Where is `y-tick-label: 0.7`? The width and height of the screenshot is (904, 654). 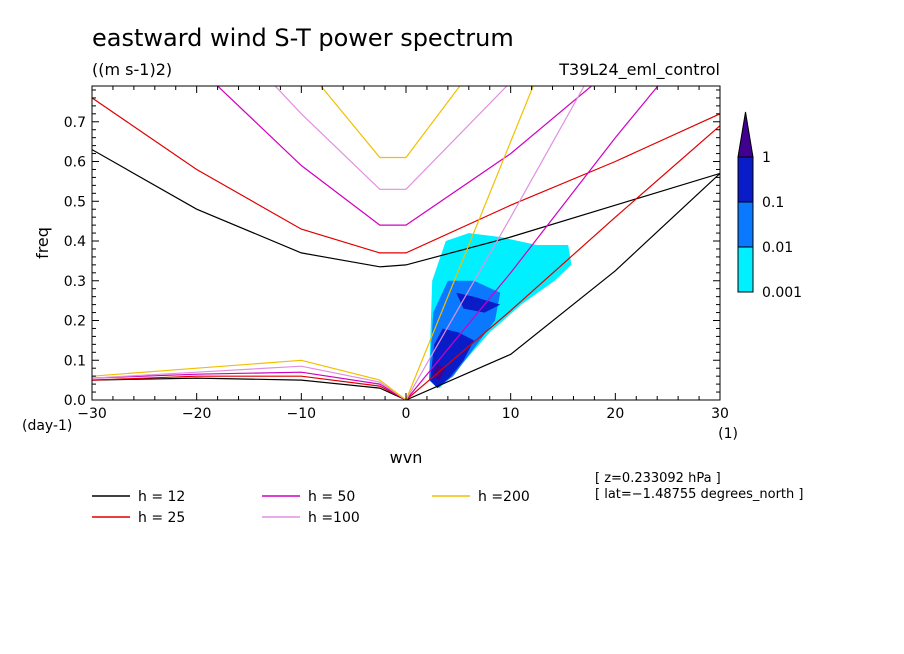 y-tick-label: 0.7 is located at coordinates (75, 123).